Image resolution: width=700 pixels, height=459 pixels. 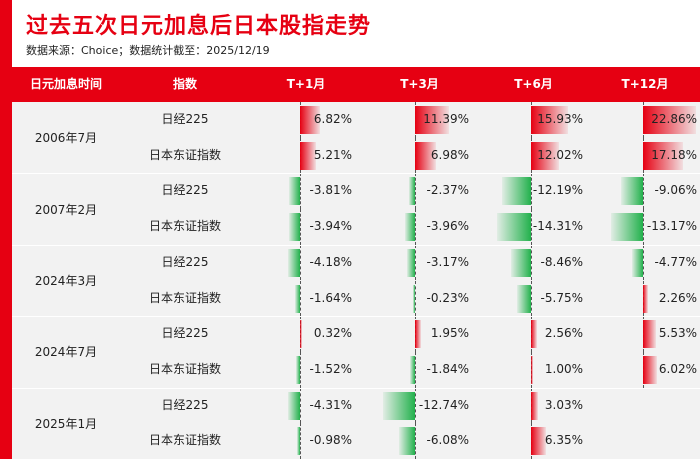 What do you see at coordinates (557, 226) in the screenshot?
I see `value-label: -14.31%` at bounding box center [557, 226].